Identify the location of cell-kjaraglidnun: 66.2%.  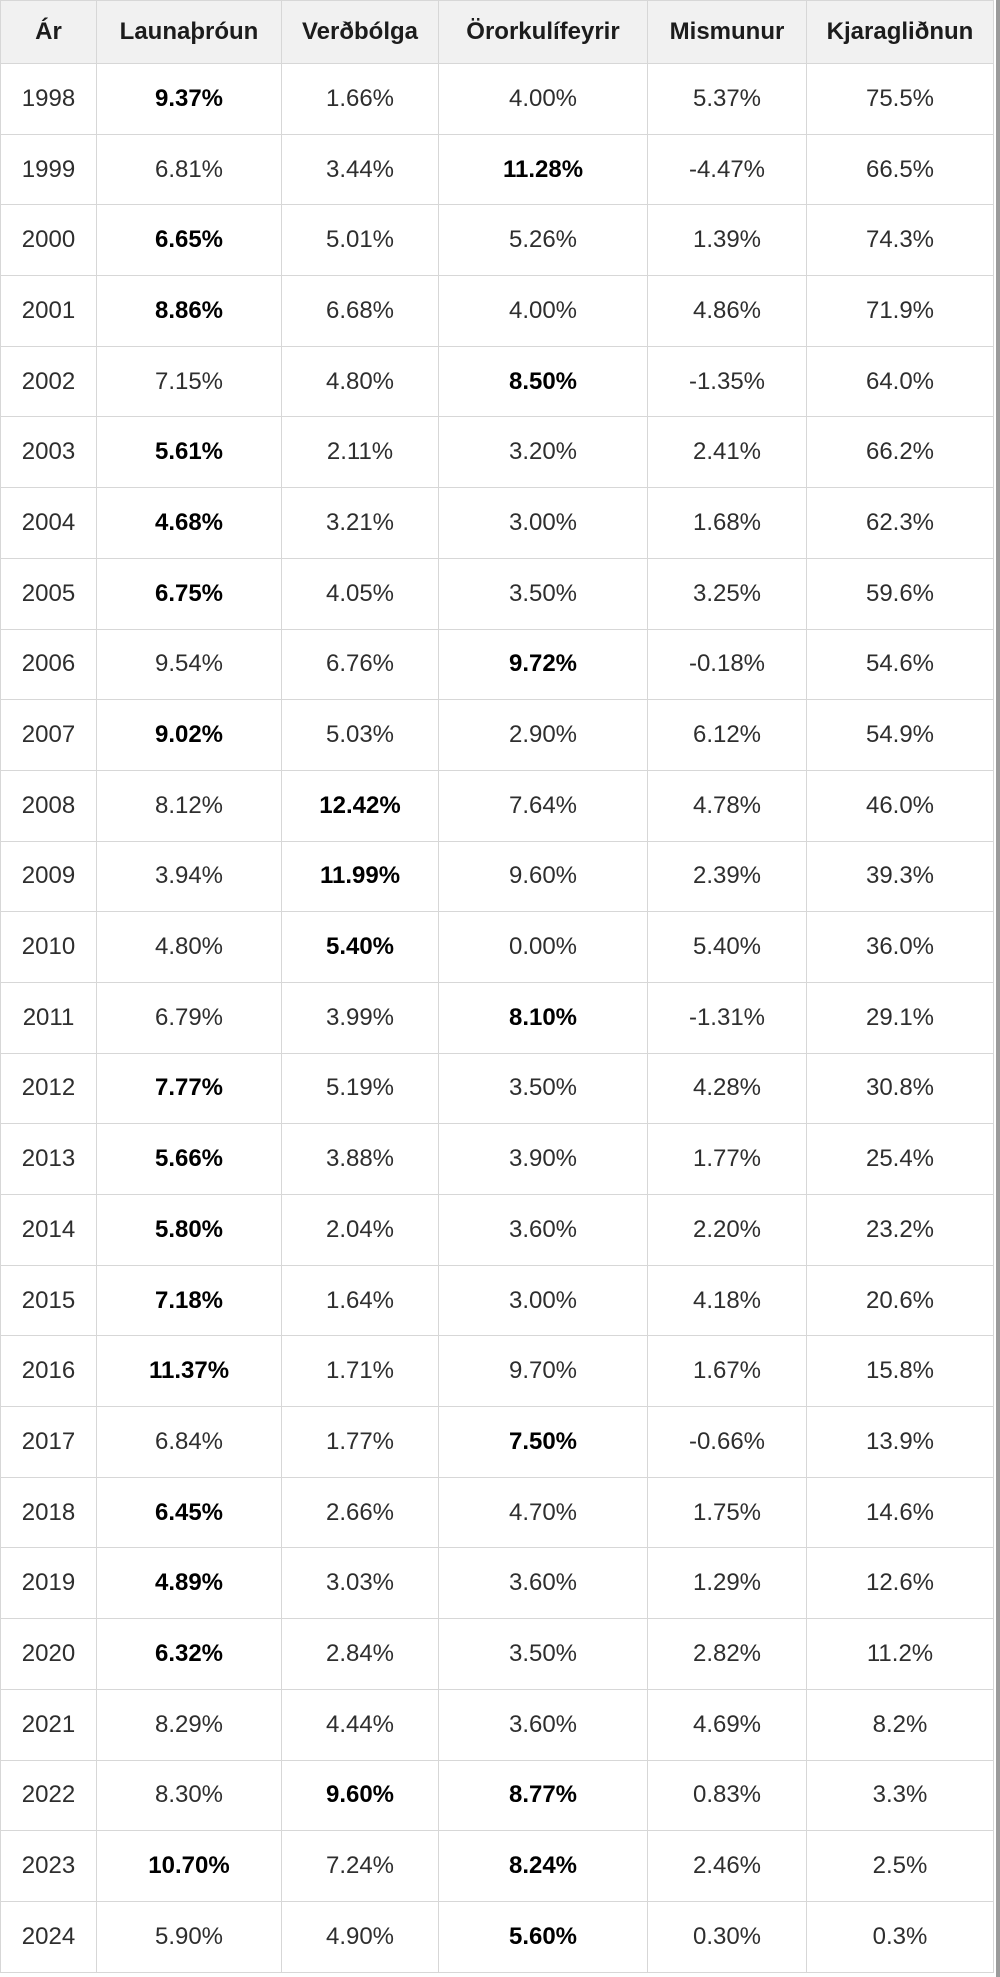
(900, 452).